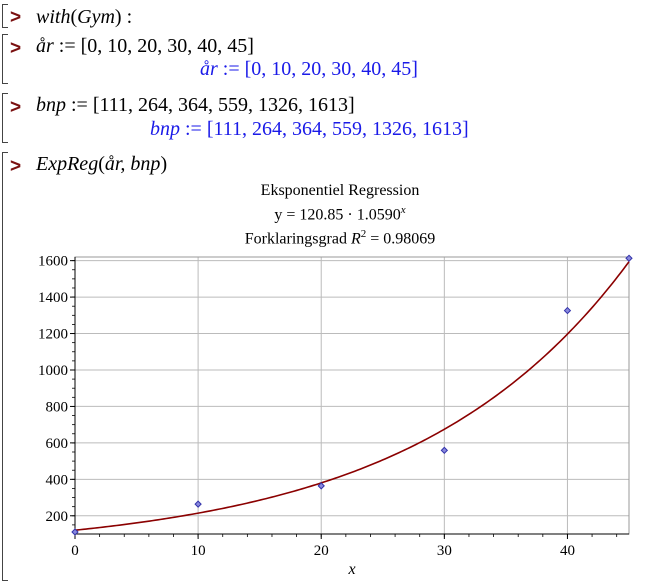 This screenshot has height=585, width=654. Describe the element at coordinates (57, 480) in the screenshot. I see `y-tick-label: 400` at that location.